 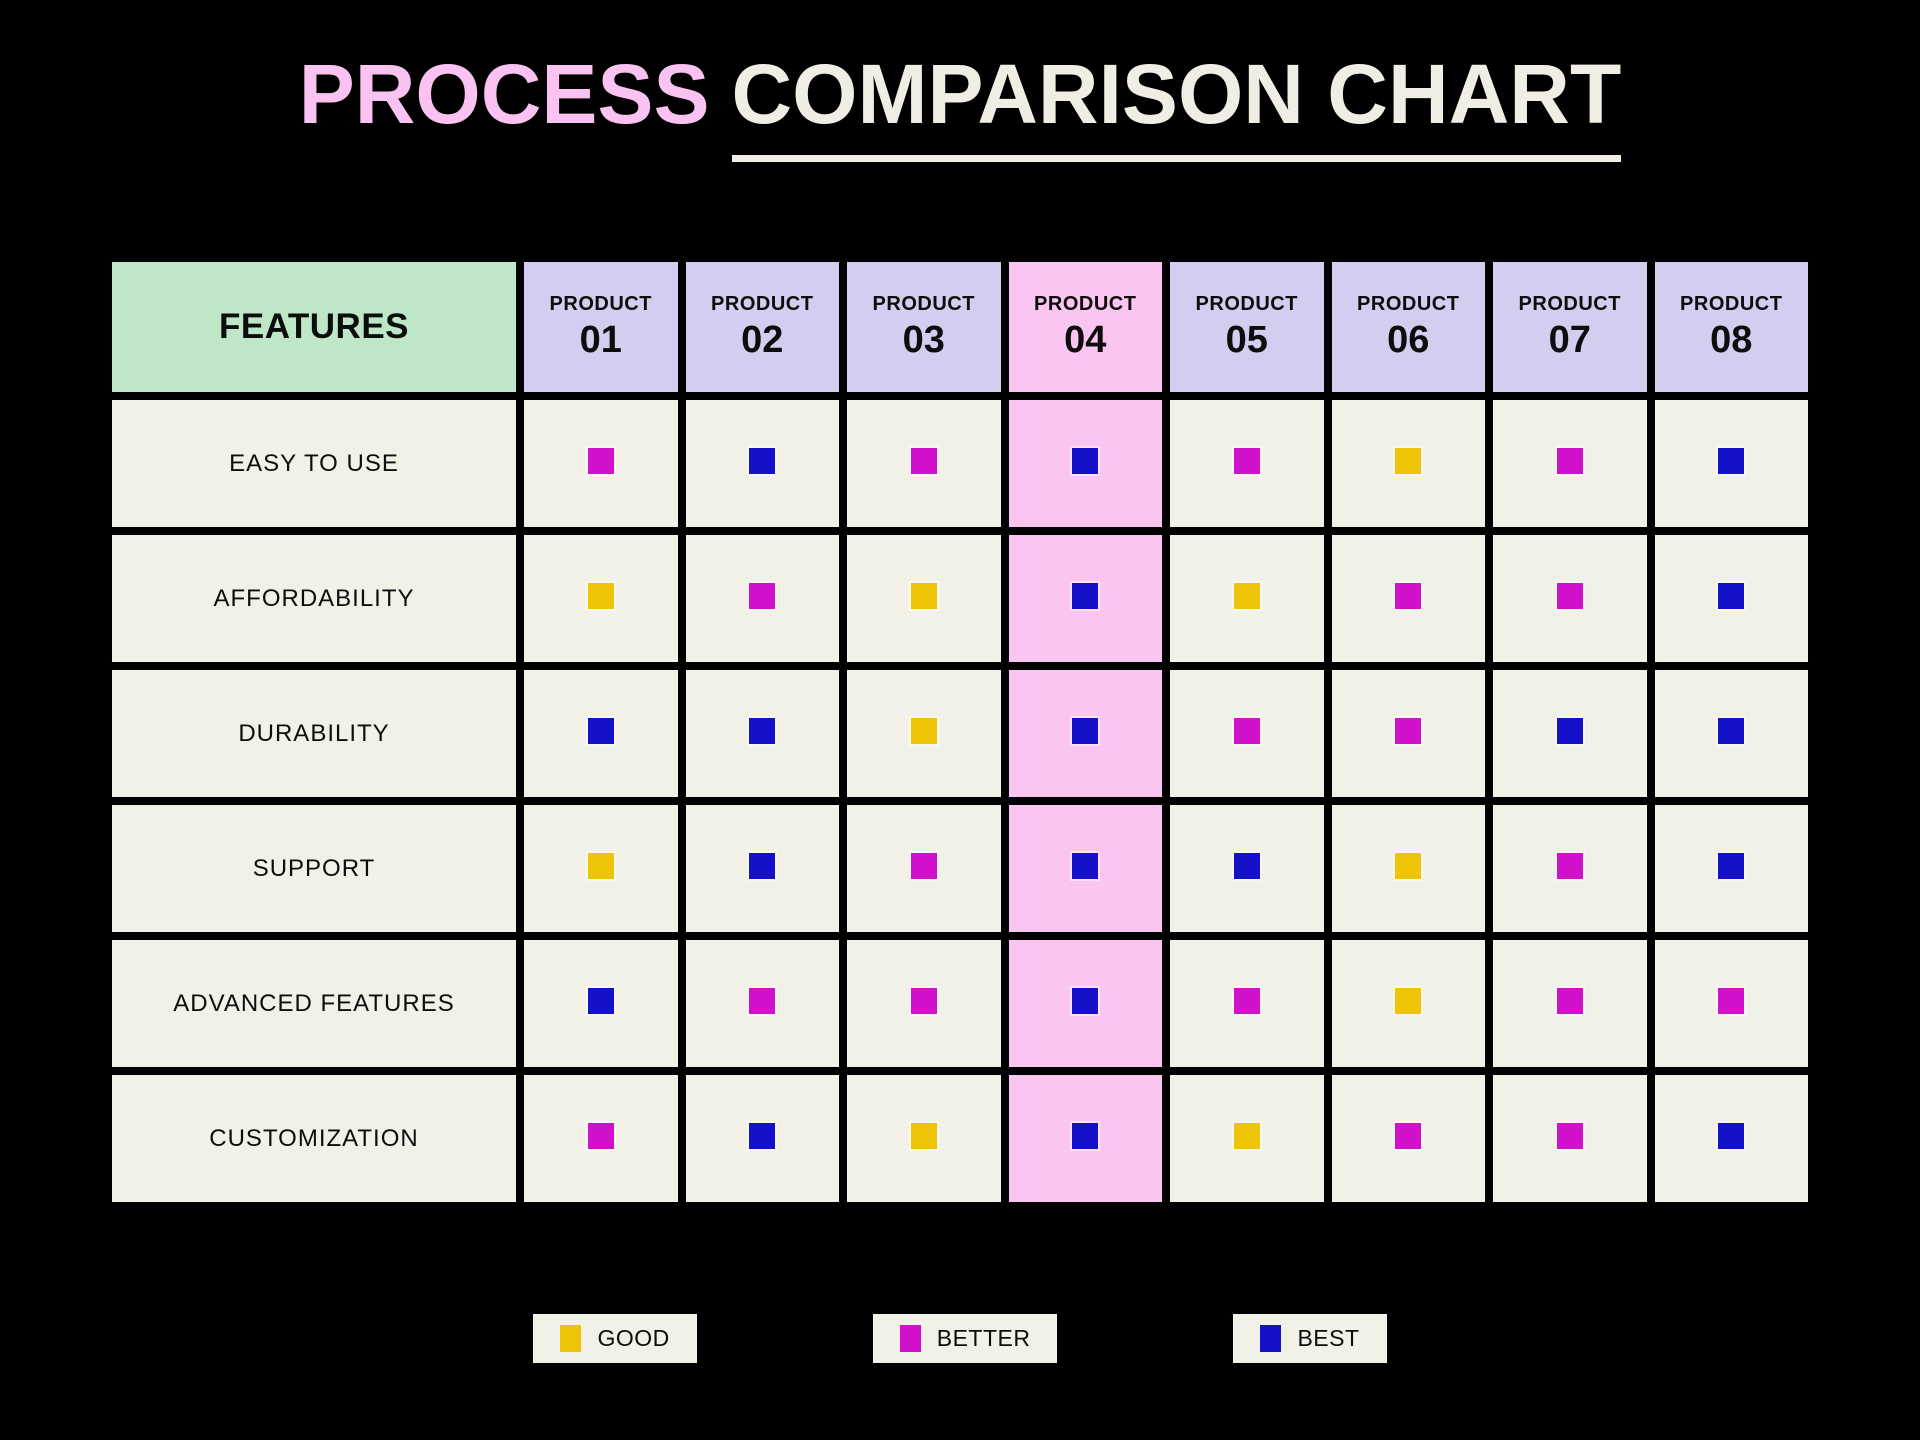 I want to click on table-row: EASY TO USE, so click(x=960, y=464).